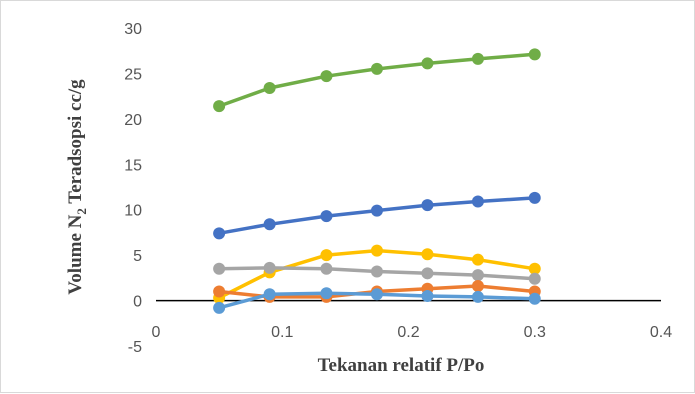  What do you see at coordinates (137, 302) in the screenshot?
I see `y-tick-label: 0` at bounding box center [137, 302].